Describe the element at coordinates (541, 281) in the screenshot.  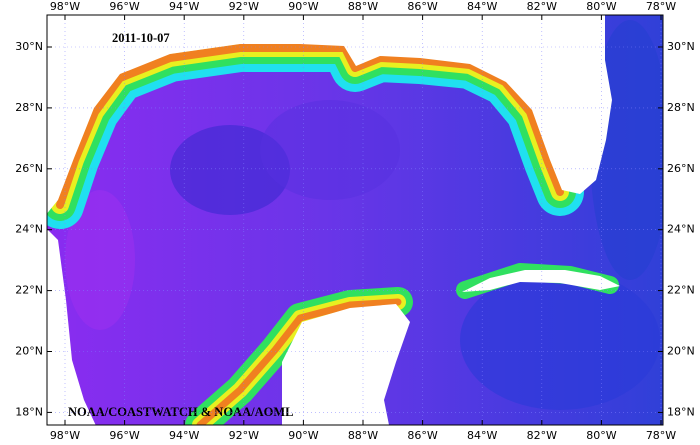
I see `land-island` at that location.